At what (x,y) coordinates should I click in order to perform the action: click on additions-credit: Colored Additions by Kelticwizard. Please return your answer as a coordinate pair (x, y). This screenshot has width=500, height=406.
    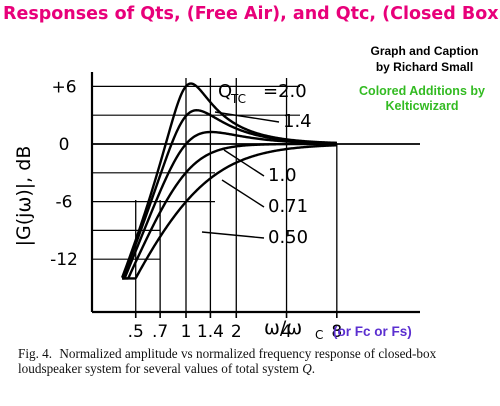
    Looking at the image, I should click on (422, 99).